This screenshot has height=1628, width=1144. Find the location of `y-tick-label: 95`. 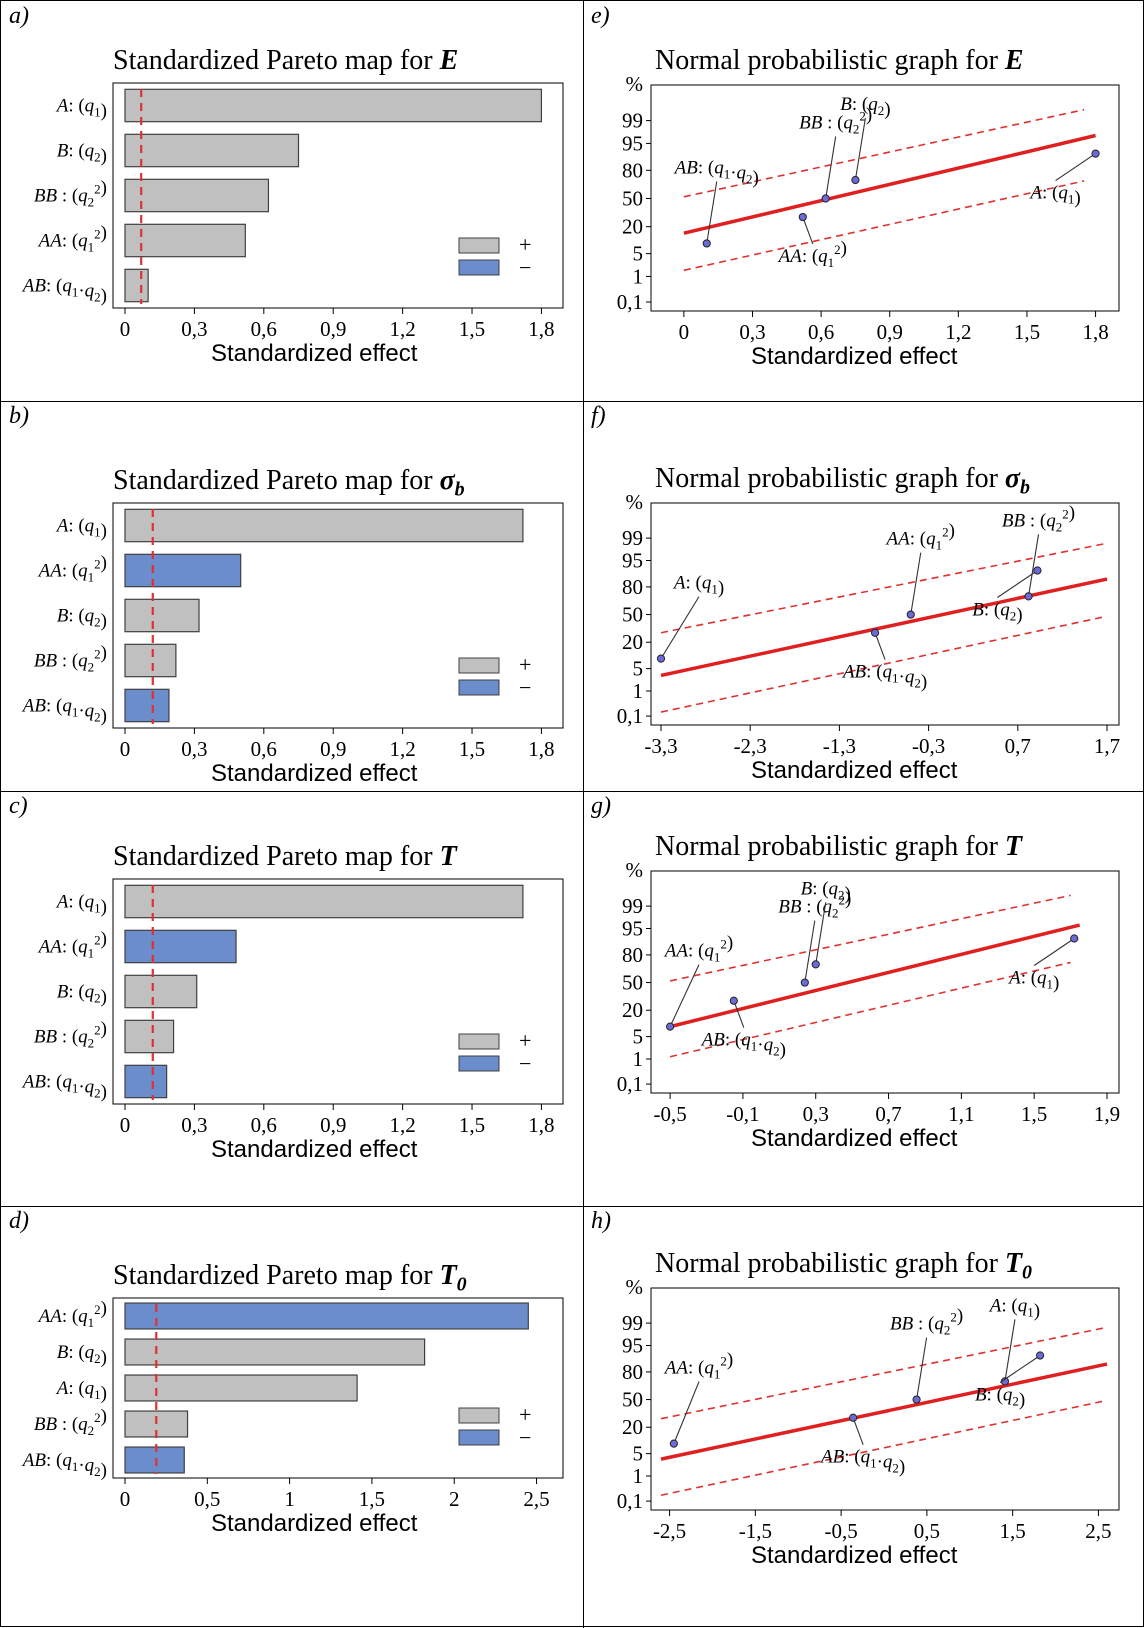

y-tick-label: 95 is located at coordinates (632, 143).